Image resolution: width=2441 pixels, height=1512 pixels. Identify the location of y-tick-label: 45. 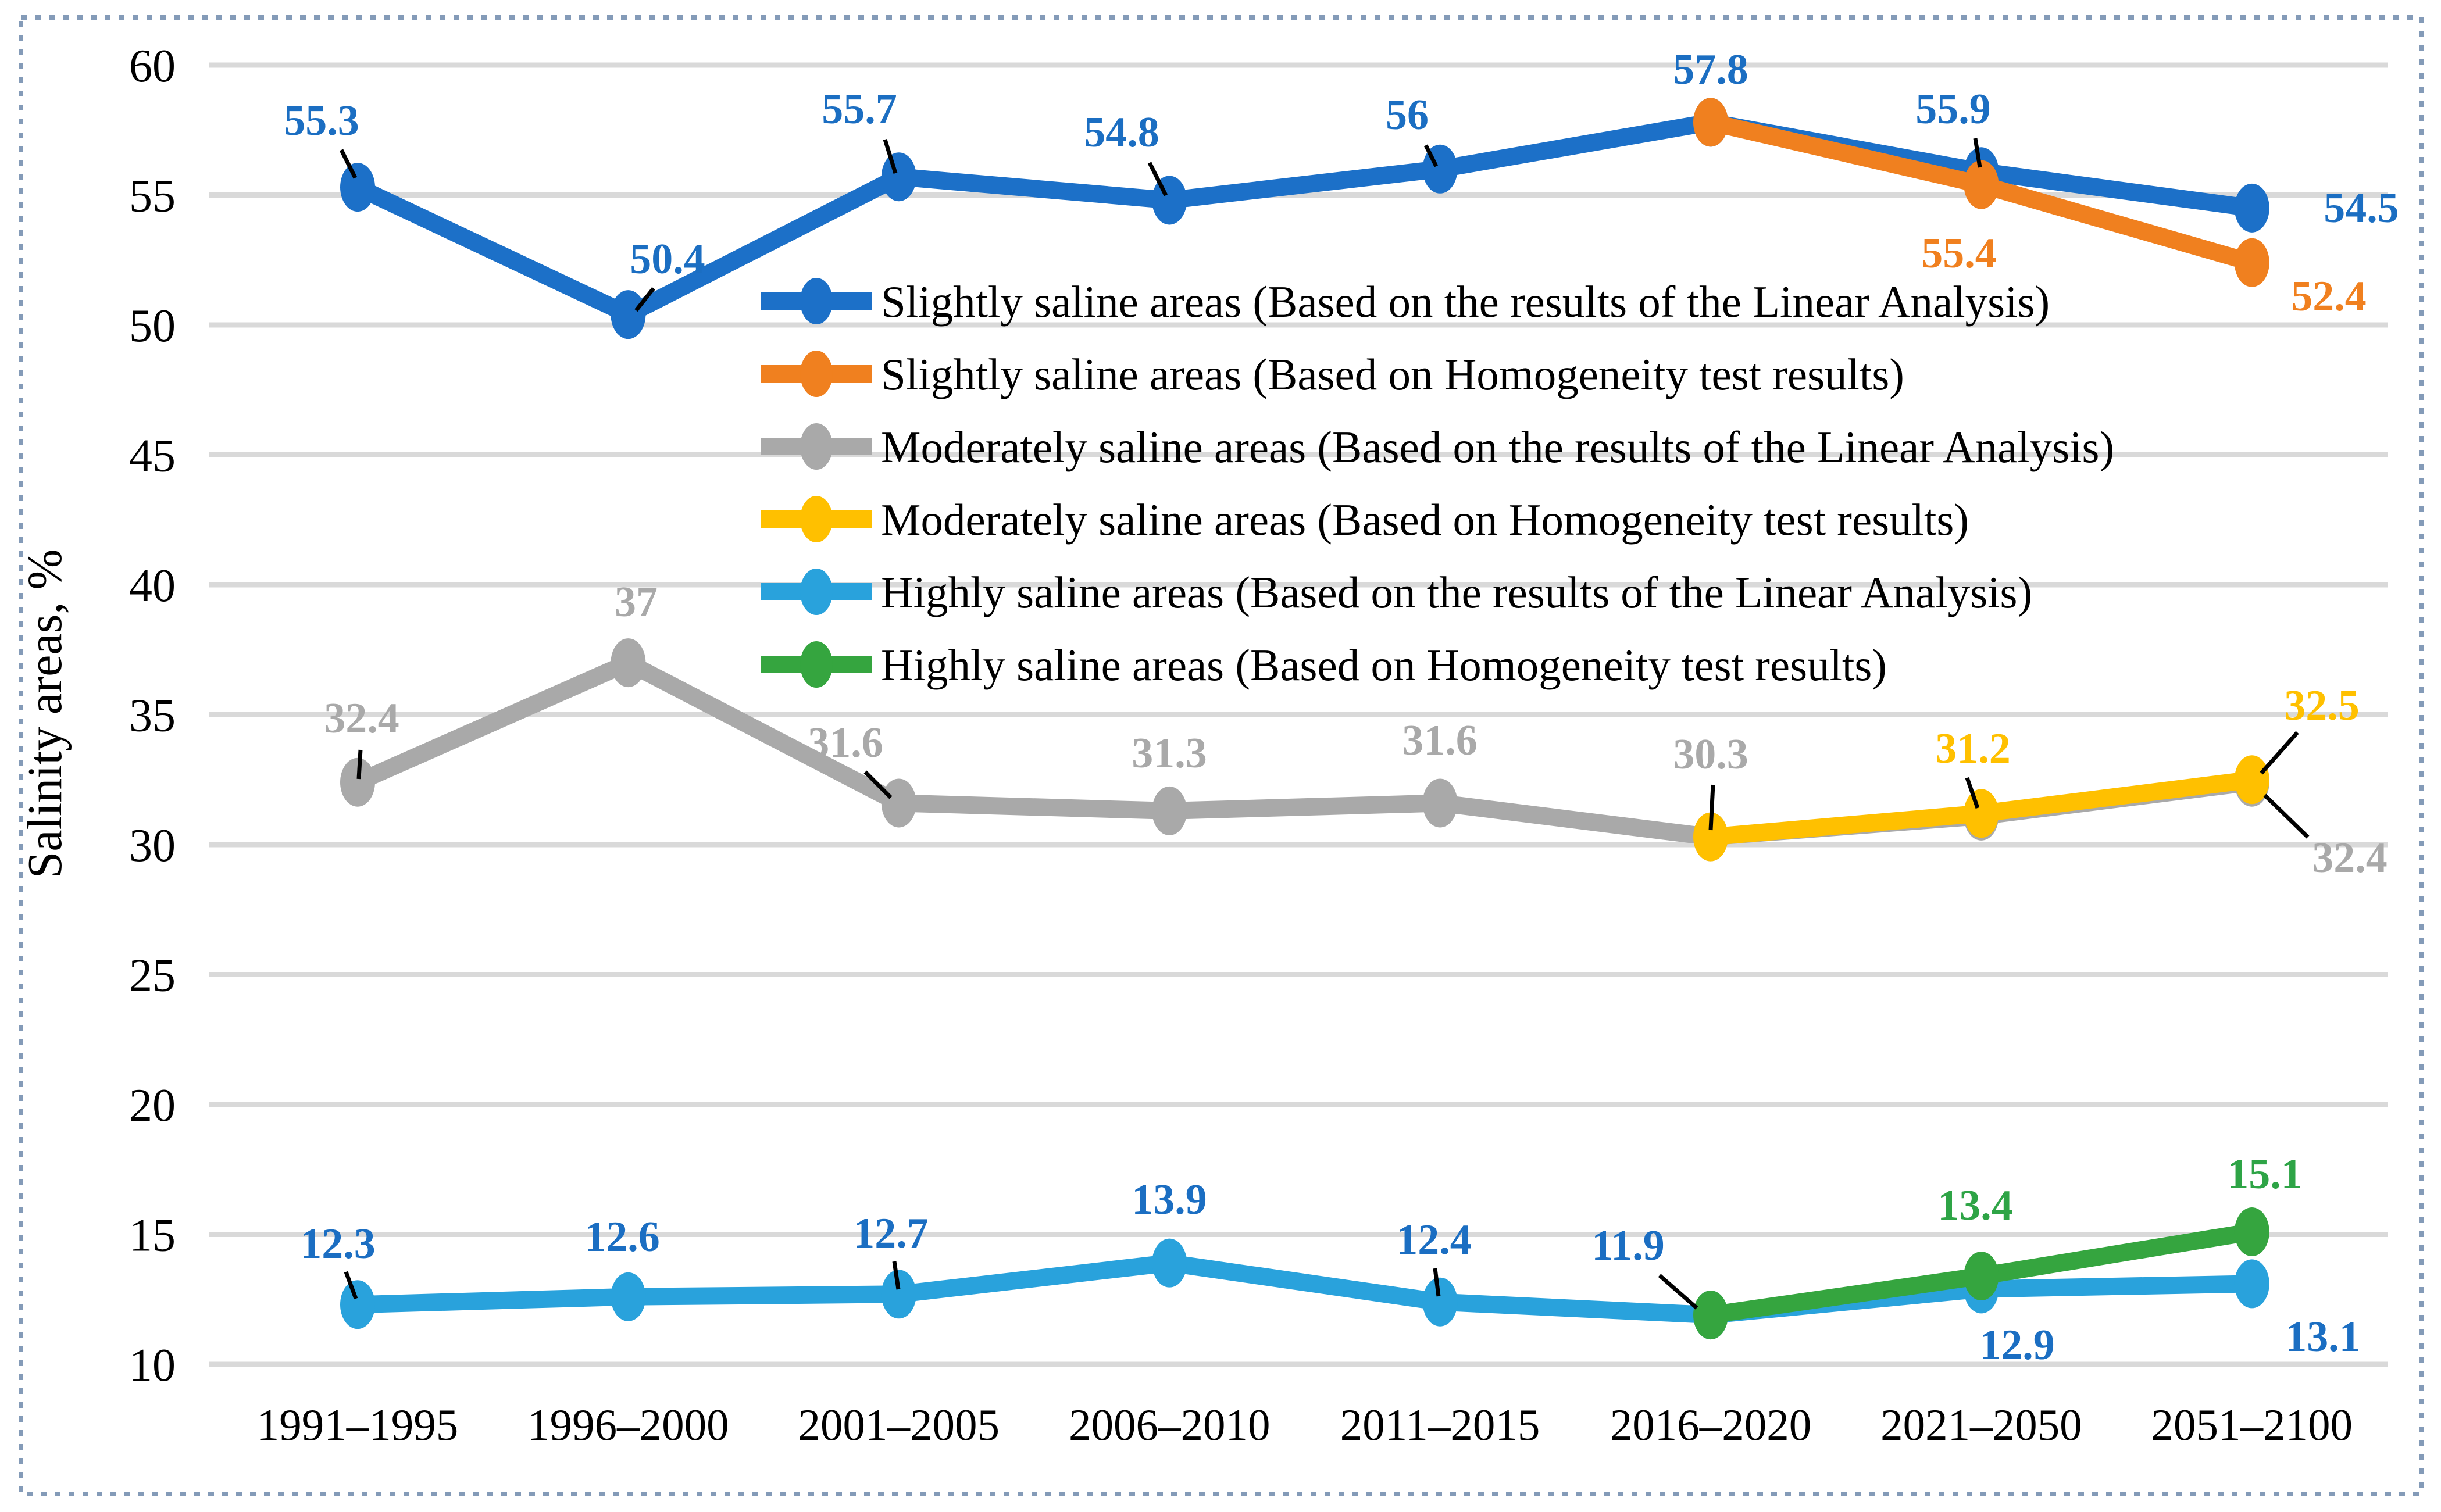
(152, 456).